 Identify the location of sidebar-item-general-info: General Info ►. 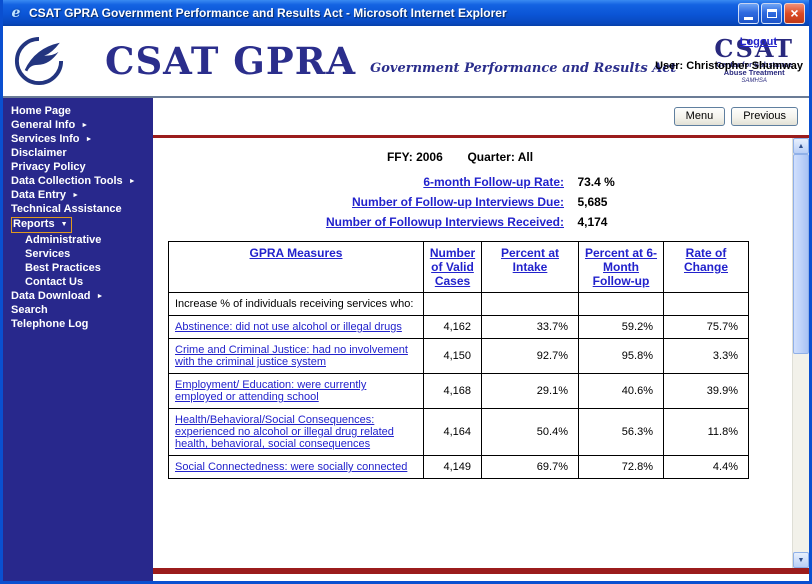
(50, 125).